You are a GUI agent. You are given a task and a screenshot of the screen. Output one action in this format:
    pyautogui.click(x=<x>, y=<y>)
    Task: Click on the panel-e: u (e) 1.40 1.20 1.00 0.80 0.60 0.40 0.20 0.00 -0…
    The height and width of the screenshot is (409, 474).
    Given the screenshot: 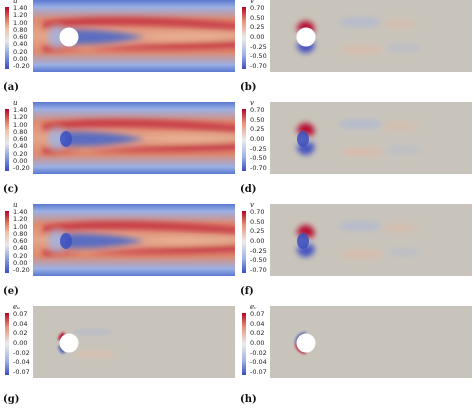 What is the action you would take?
    pyautogui.click(x=118, y=253)
    